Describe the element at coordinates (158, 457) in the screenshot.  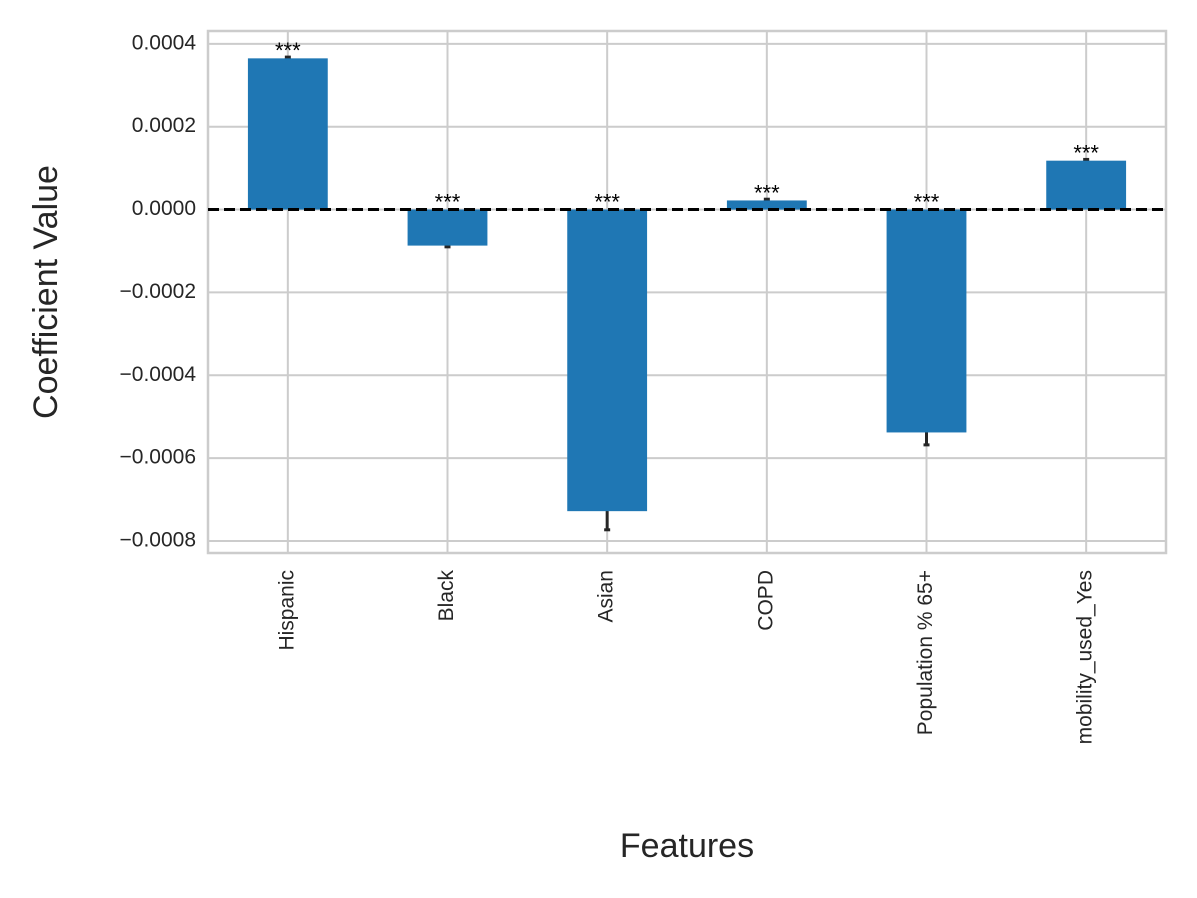
I see `y-tick-label: −0.0006` at that location.